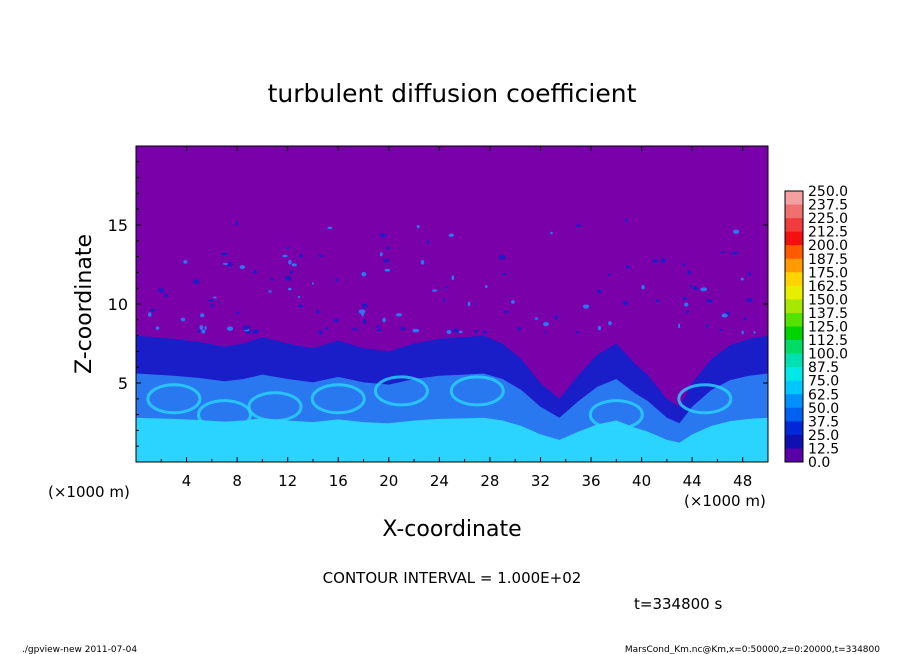 This screenshot has height=654, width=904. I want to click on x-tick-label: 12, so click(287, 481).